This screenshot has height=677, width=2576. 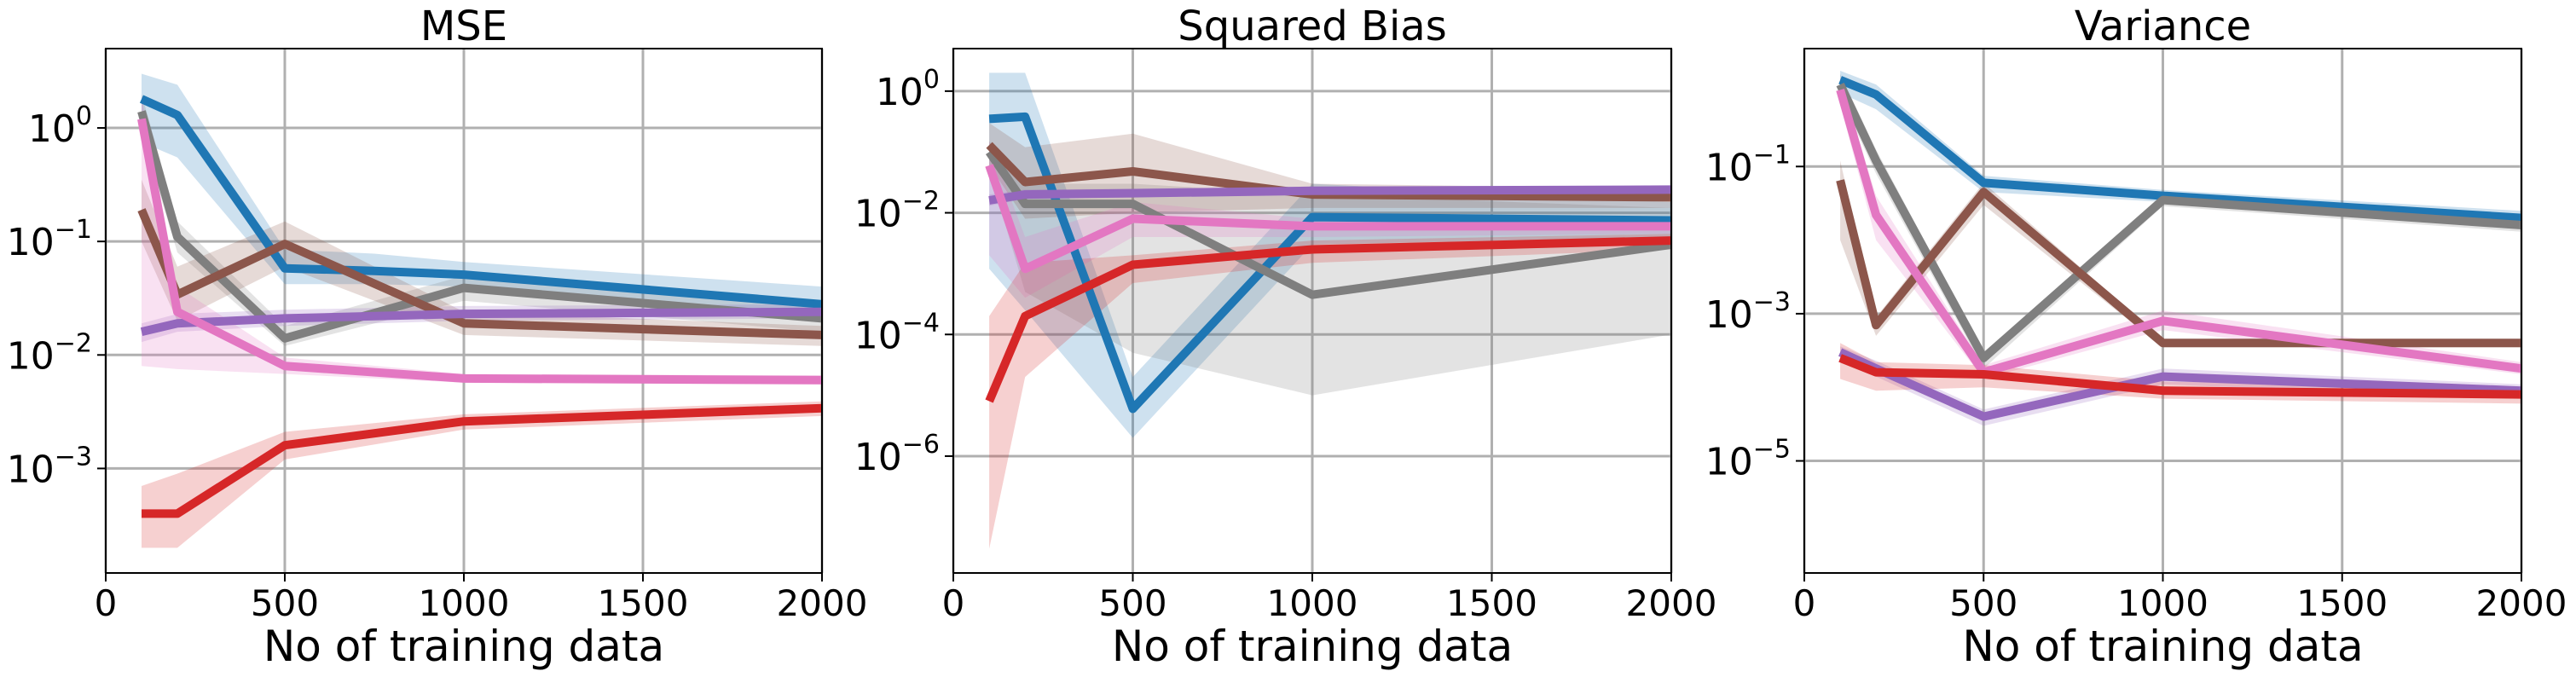 I want to click on variance-pink-band, so click(x=2181, y=229).